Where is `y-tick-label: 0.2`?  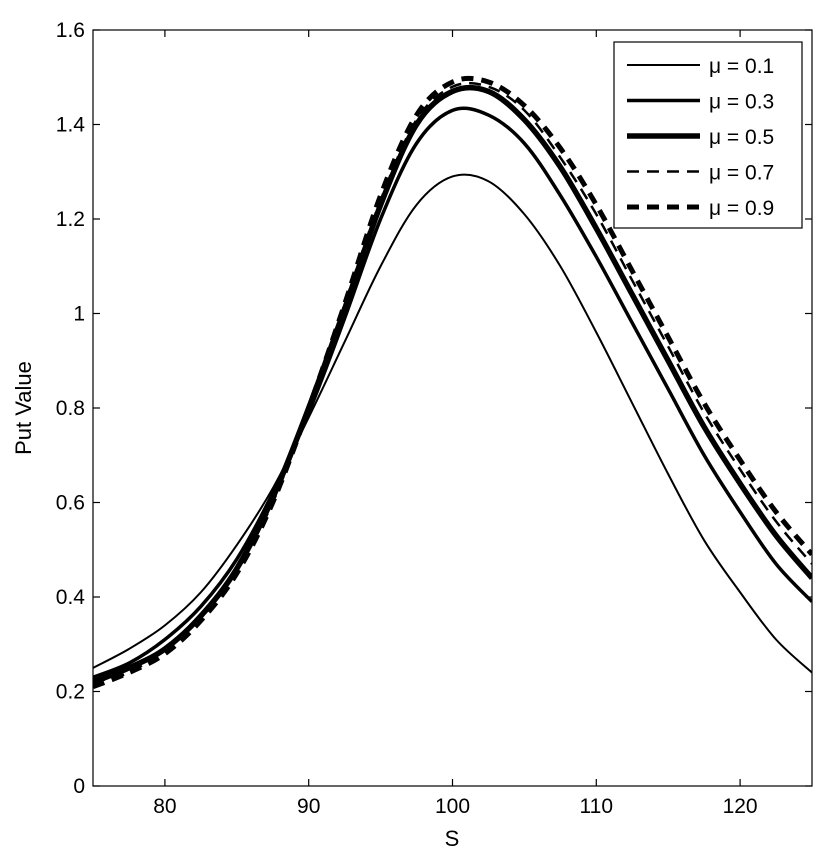 y-tick-label: 0.2 is located at coordinates (70, 692).